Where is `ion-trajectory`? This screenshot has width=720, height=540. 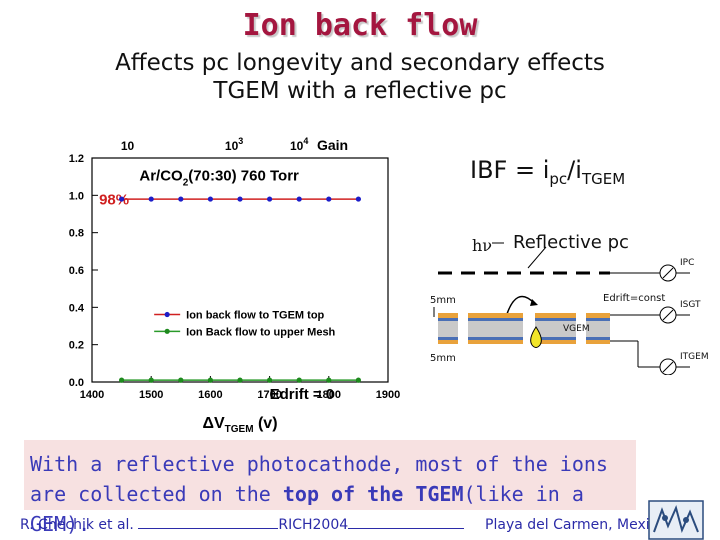
ion-trajectory is located at coordinates (520, 306).